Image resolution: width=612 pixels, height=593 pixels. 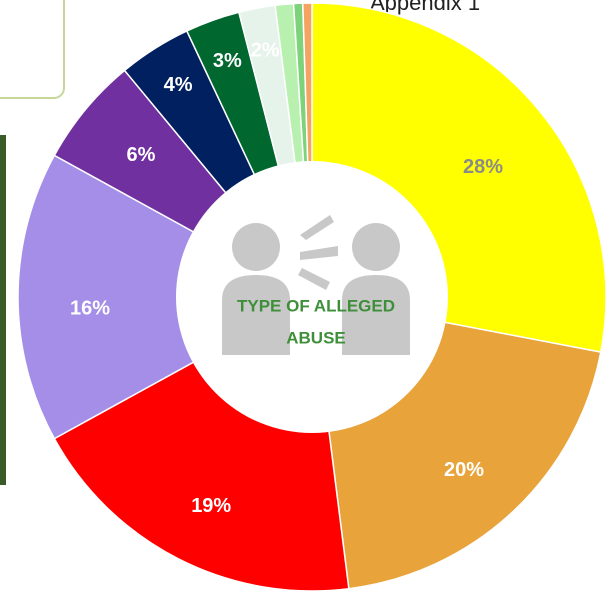 What do you see at coordinates (316, 285) in the screenshot?
I see `center-icon` at bounding box center [316, 285].